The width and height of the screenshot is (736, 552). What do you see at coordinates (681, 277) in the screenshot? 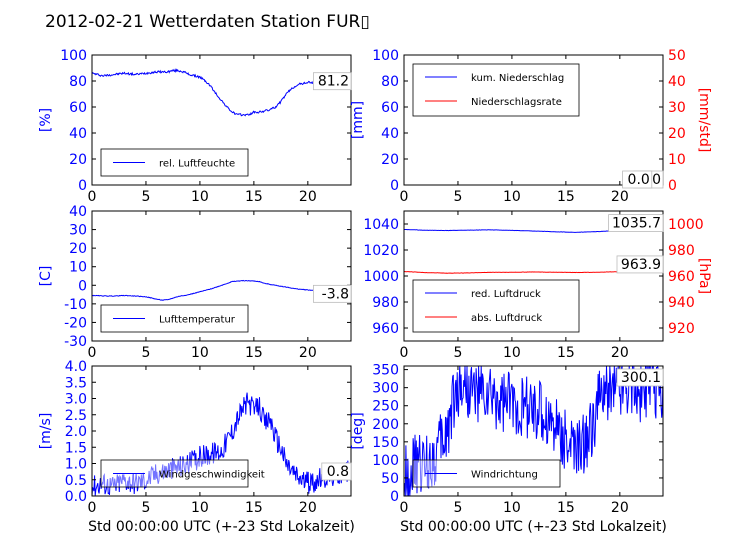
I see `y2-tick-label: 960` at bounding box center [681, 277].